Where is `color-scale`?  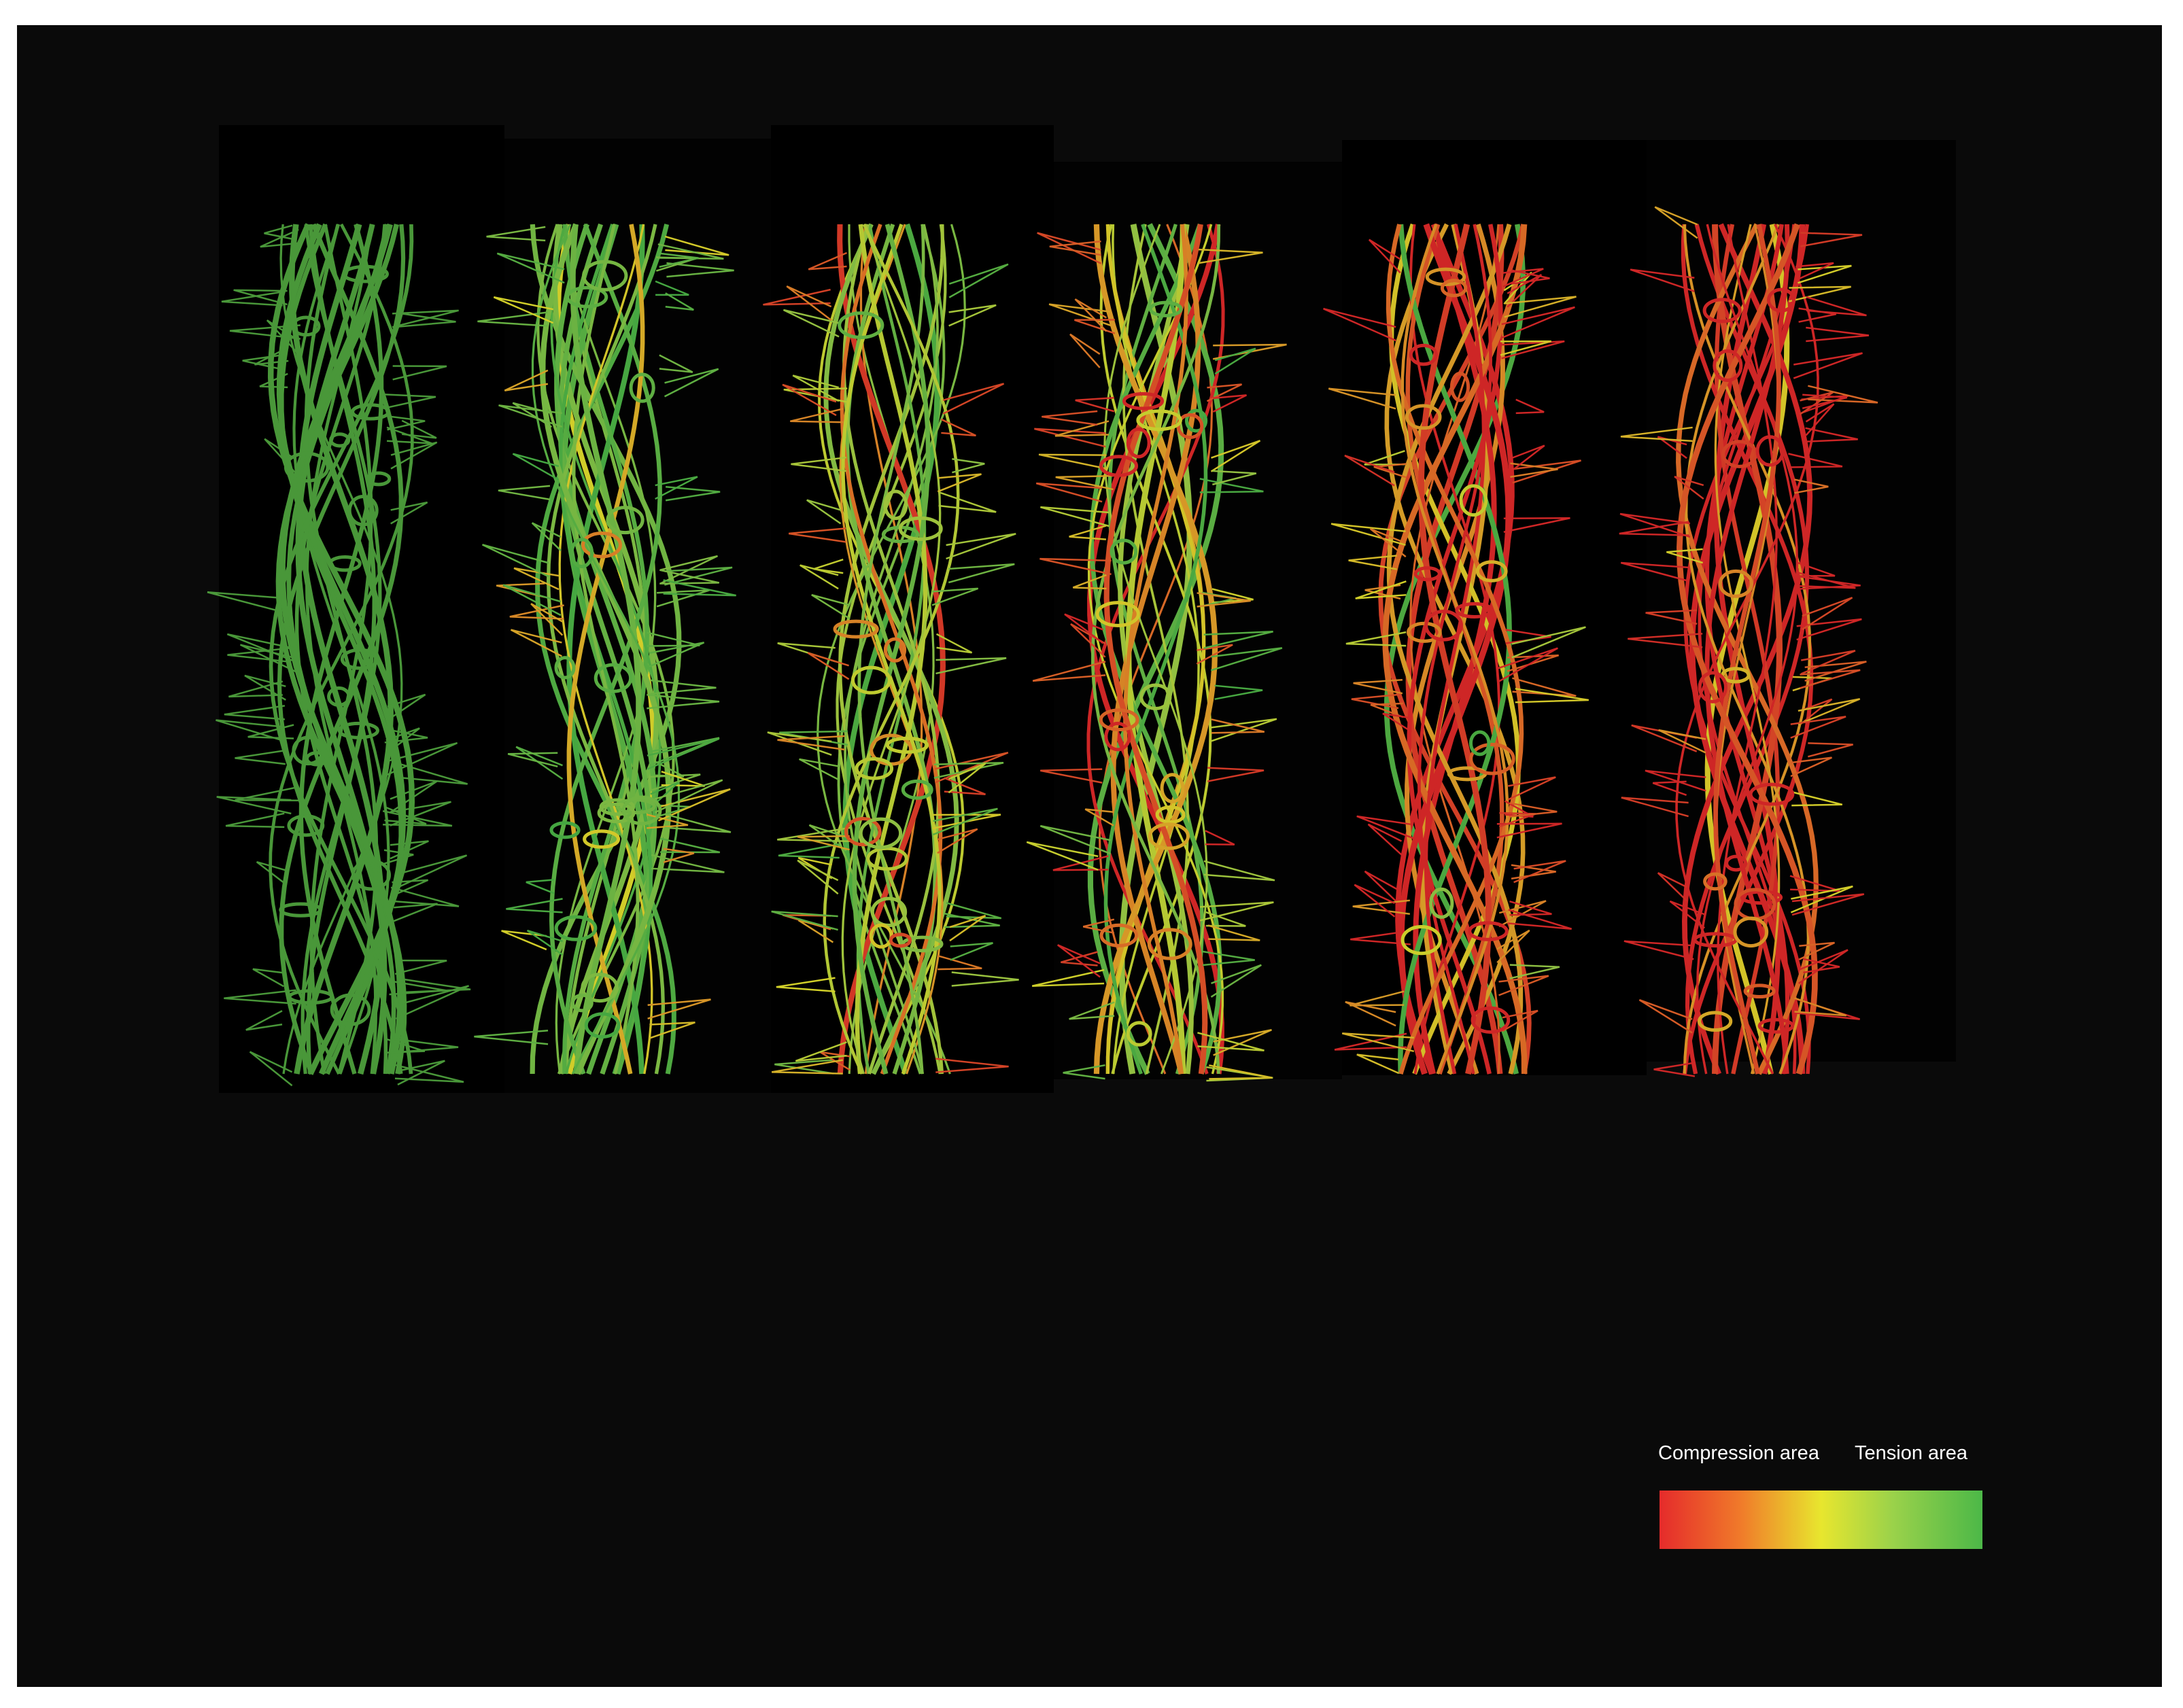
color-scale is located at coordinates (1821, 1520).